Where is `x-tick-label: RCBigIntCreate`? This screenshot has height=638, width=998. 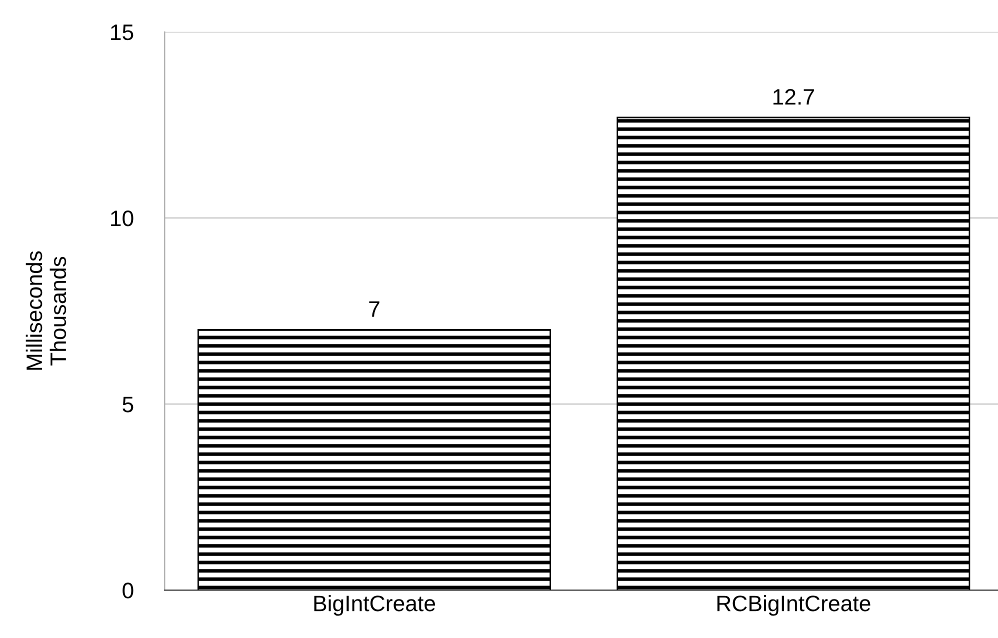 x-tick-label: RCBigIntCreate is located at coordinates (793, 605).